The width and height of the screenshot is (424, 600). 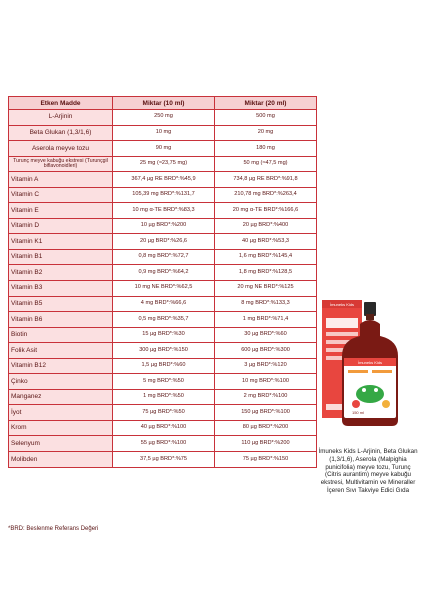 What do you see at coordinates (265, 117) in the screenshot?
I see `amount-20ml: 500 mg` at bounding box center [265, 117].